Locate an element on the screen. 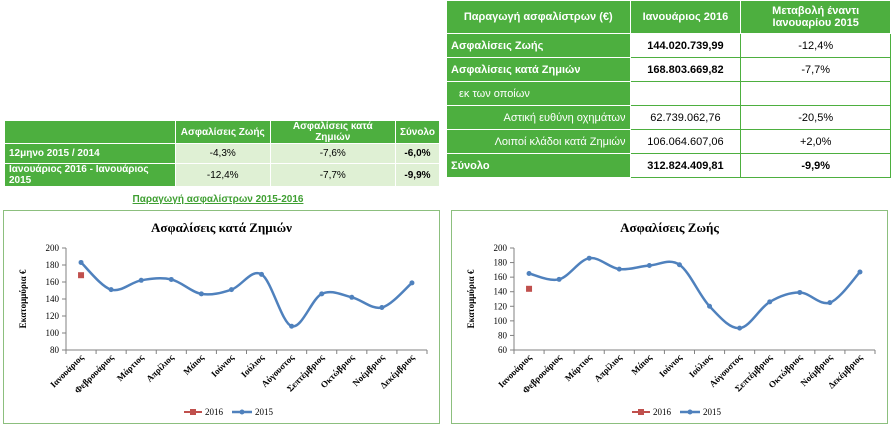 The image size is (891, 427). section-link: Παραγωγή ασφαλίστρων 2015-2016 is located at coordinates (218, 199).